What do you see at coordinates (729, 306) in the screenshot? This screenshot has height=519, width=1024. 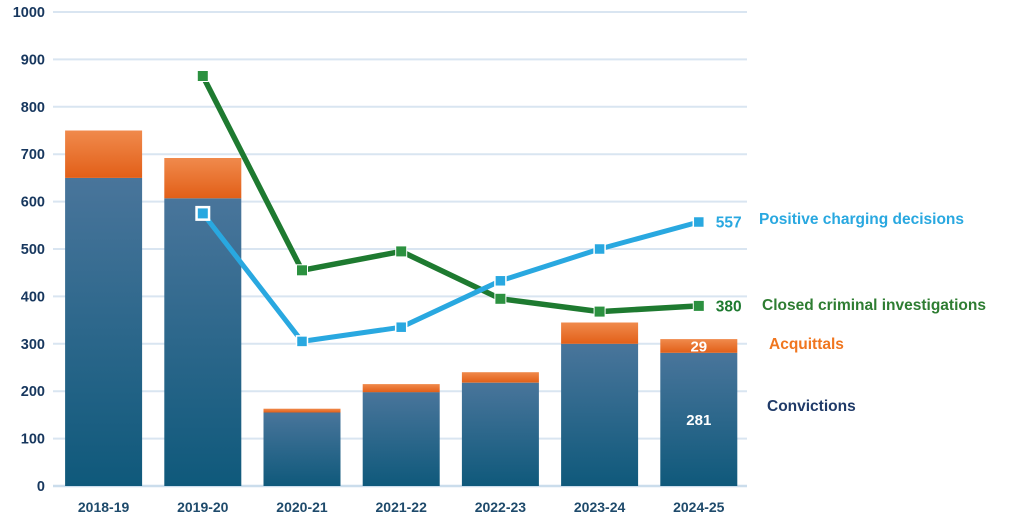 I see `end-label-closed-investigations: 380` at bounding box center [729, 306].